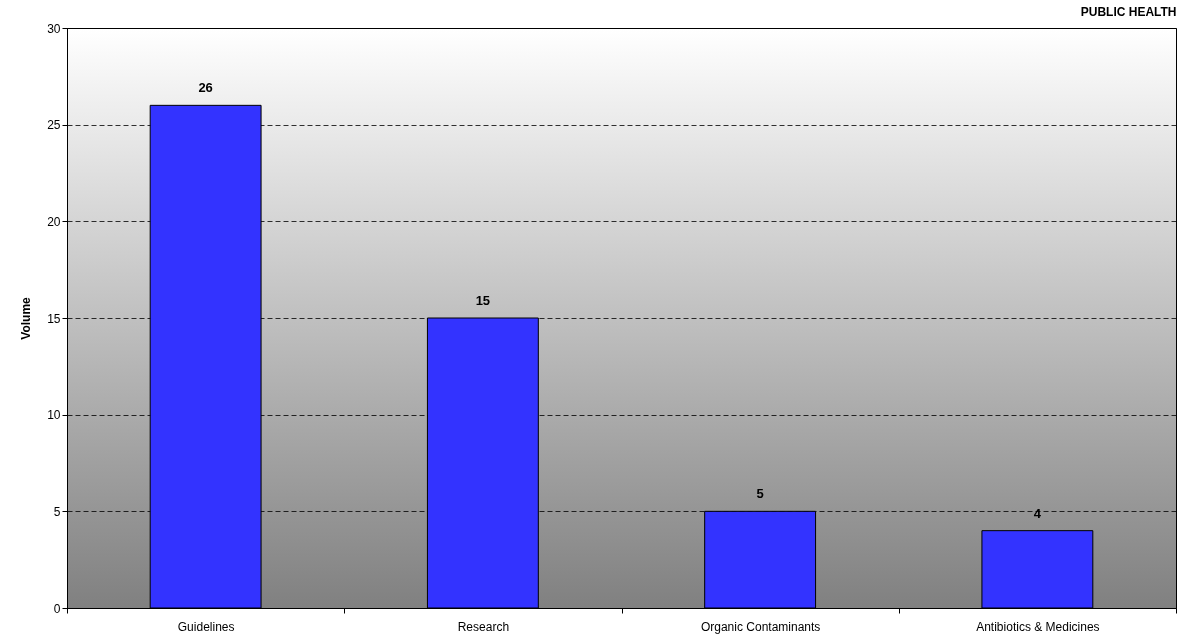 This screenshot has height=642, width=1200. I want to click on y-tick-label: 20, so click(54, 221).